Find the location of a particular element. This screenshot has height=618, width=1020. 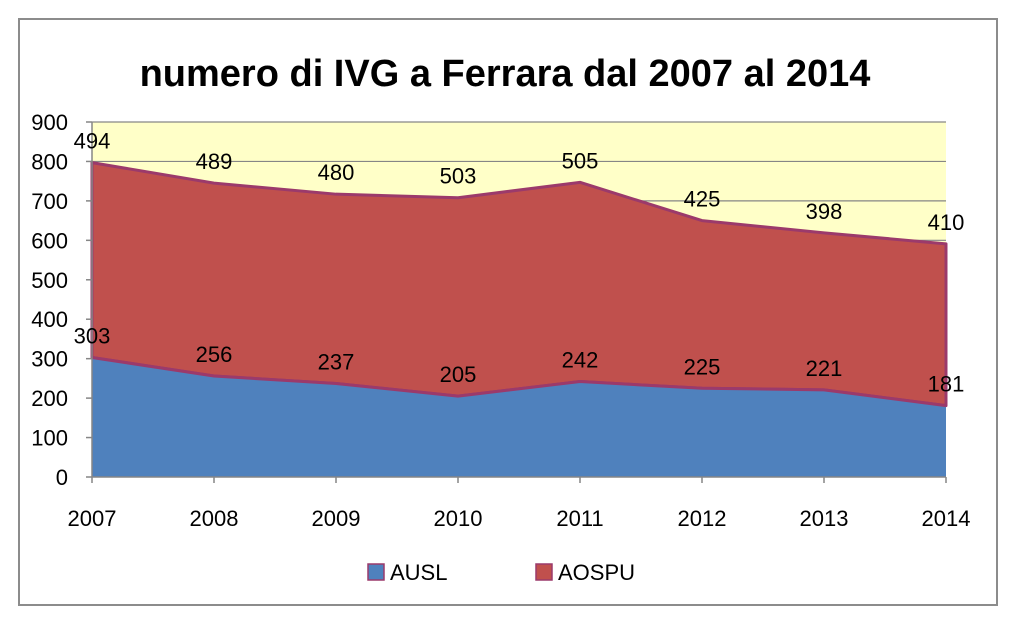

y-tick-label-600: 600 is located at coordinates (49, 240).